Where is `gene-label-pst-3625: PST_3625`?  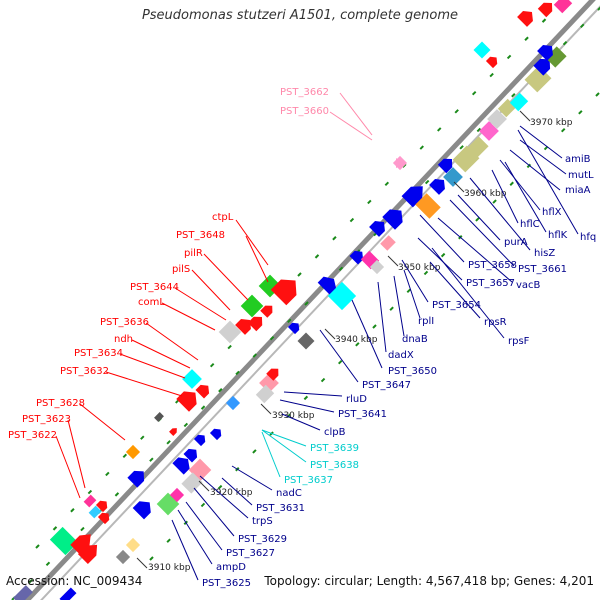 gene-label-pst-3625: PST_3625 is located at coordinates (226, 583).